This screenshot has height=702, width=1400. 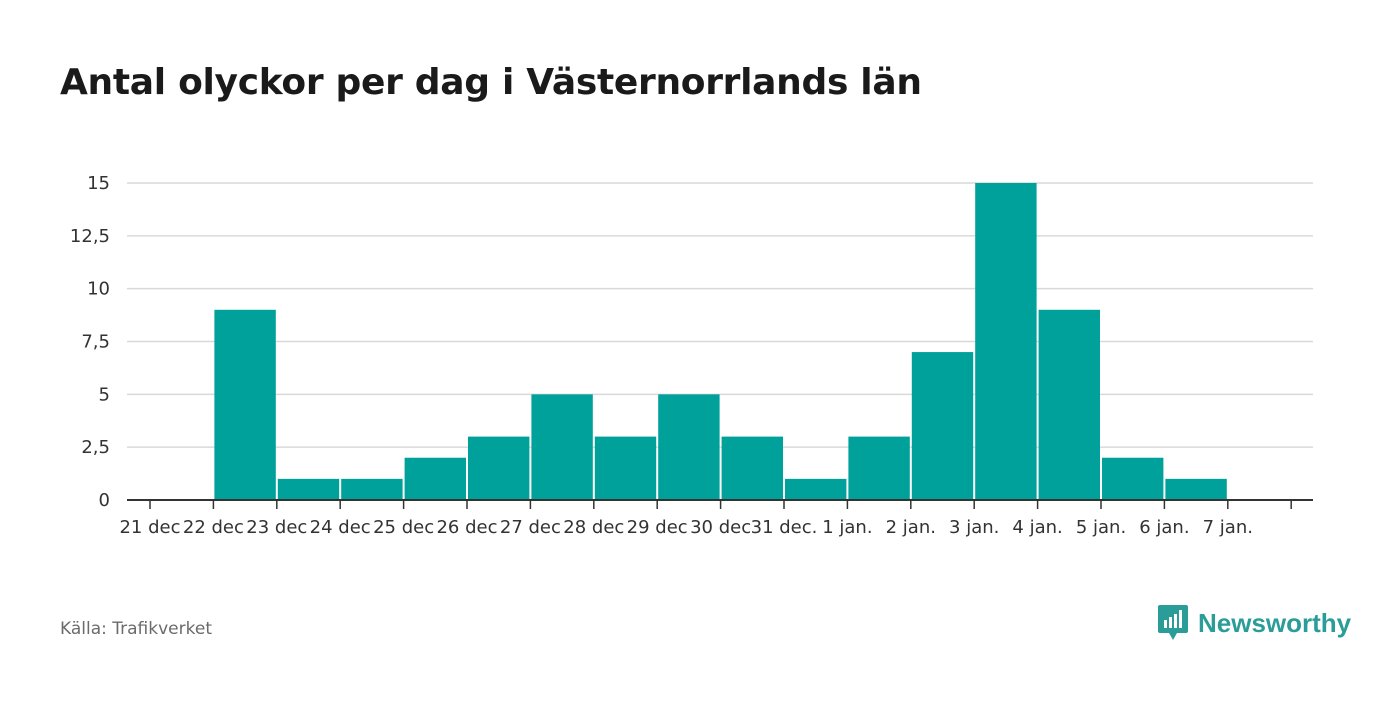 I want to click on y-tick-label: 15, so click(x=98, y=183).